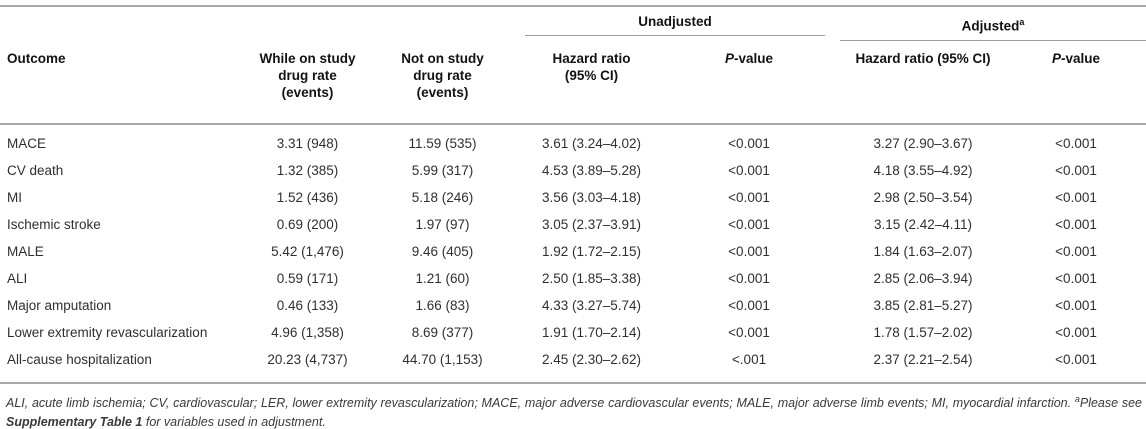  Describe the element at coordinates (59, 305) in the screenshot. I see `outcome-cell: Major amputation` at that location.